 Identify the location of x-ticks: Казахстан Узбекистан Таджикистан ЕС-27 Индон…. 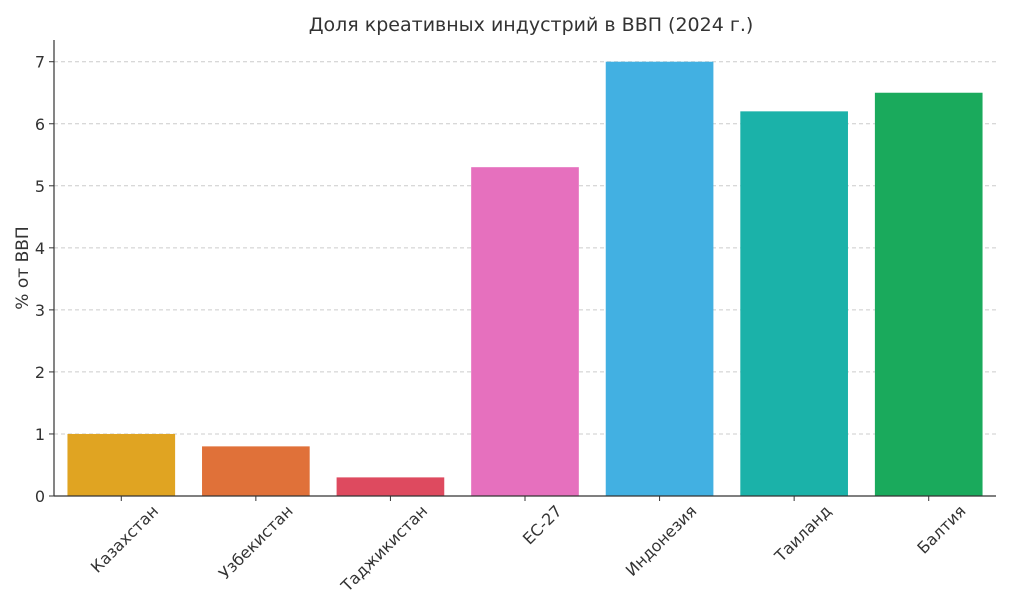
(528, 546).